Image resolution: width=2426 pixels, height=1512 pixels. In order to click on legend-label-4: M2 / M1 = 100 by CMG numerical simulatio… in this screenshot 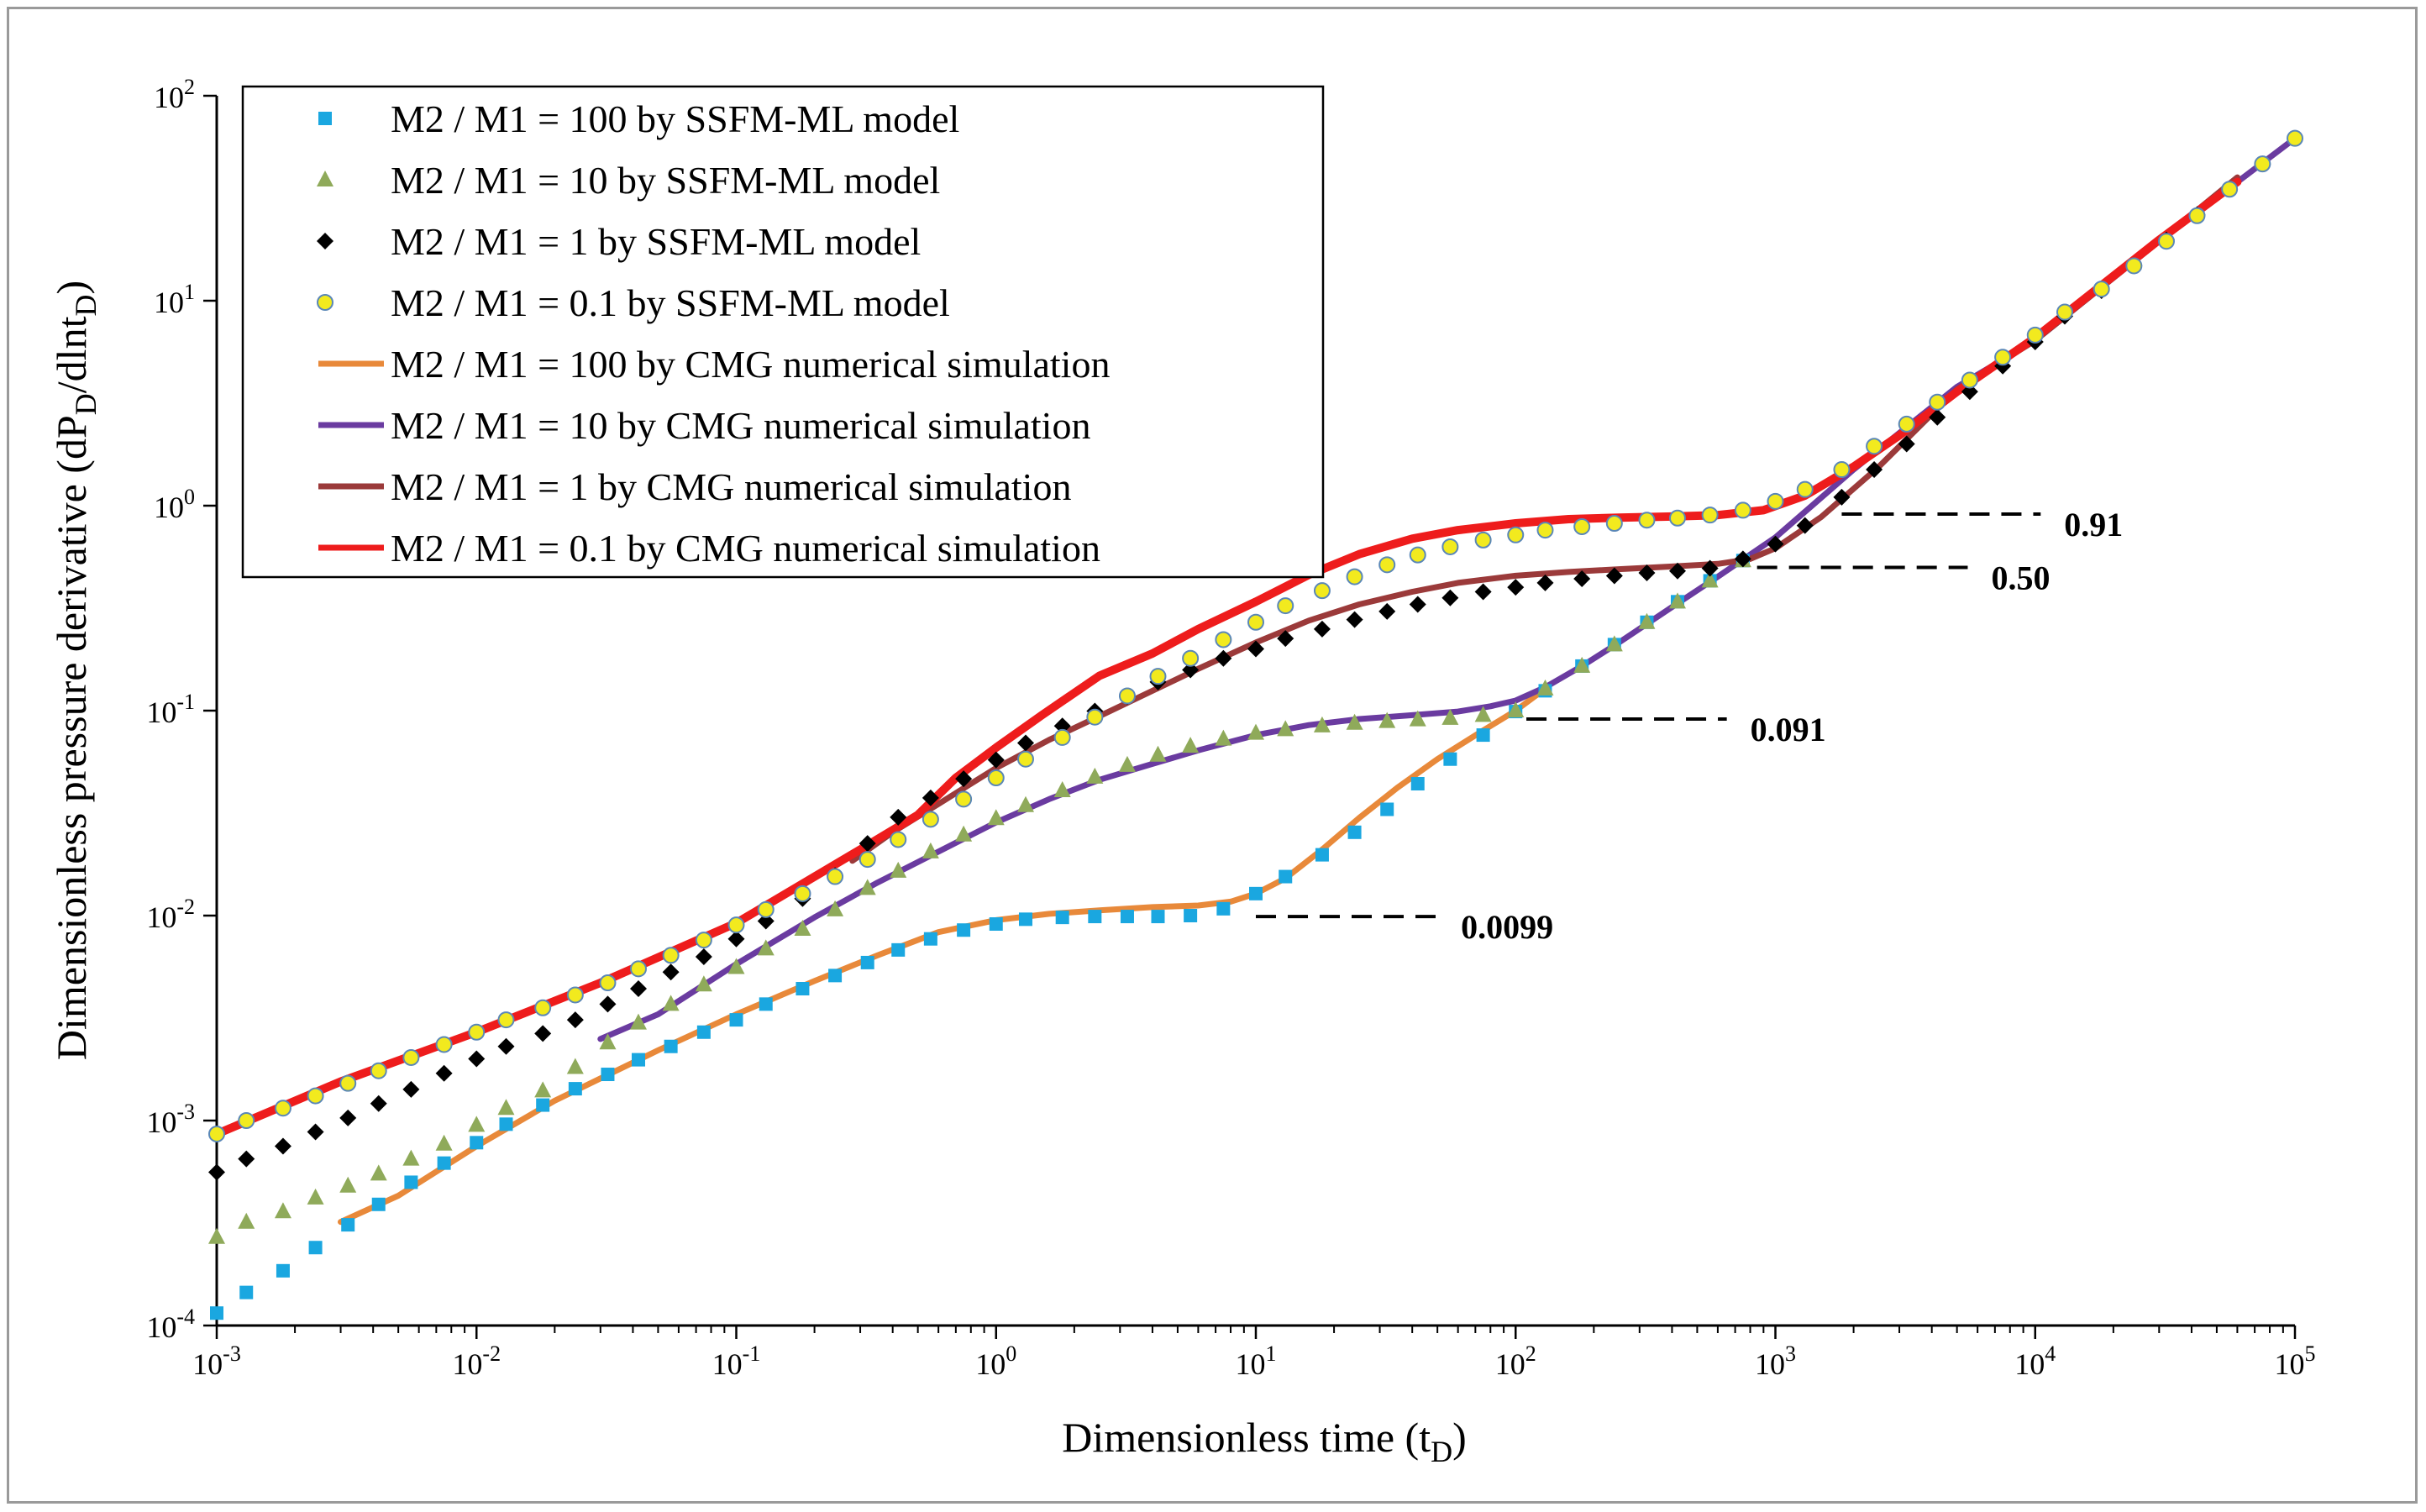, I will do `click(750, 364)`.